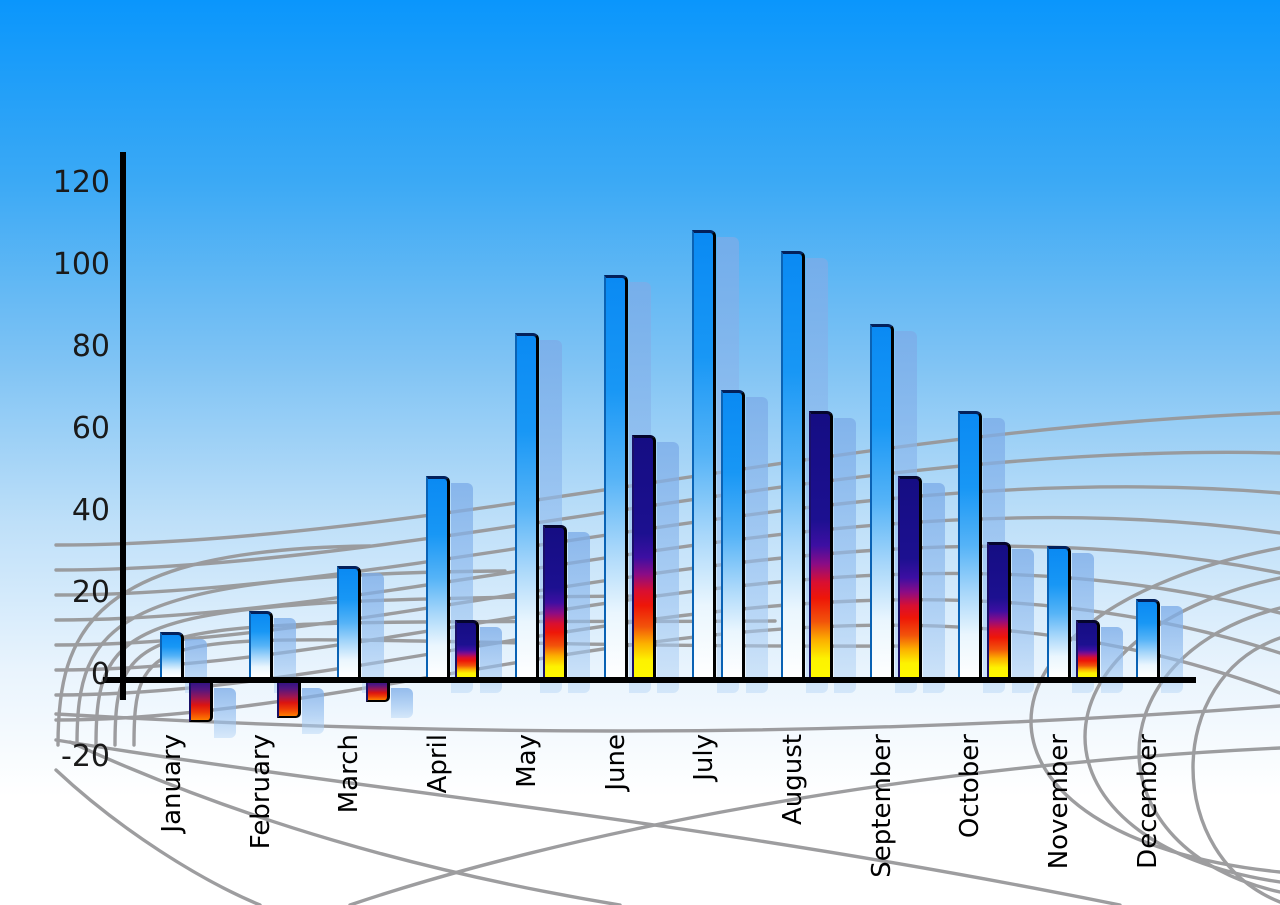 The height and width of the screenshot is (905, 1280). What do you see at coordinates (377, 691) in the screenshot?
I see `bar-march-secondary` at bounding box center [377, 691].